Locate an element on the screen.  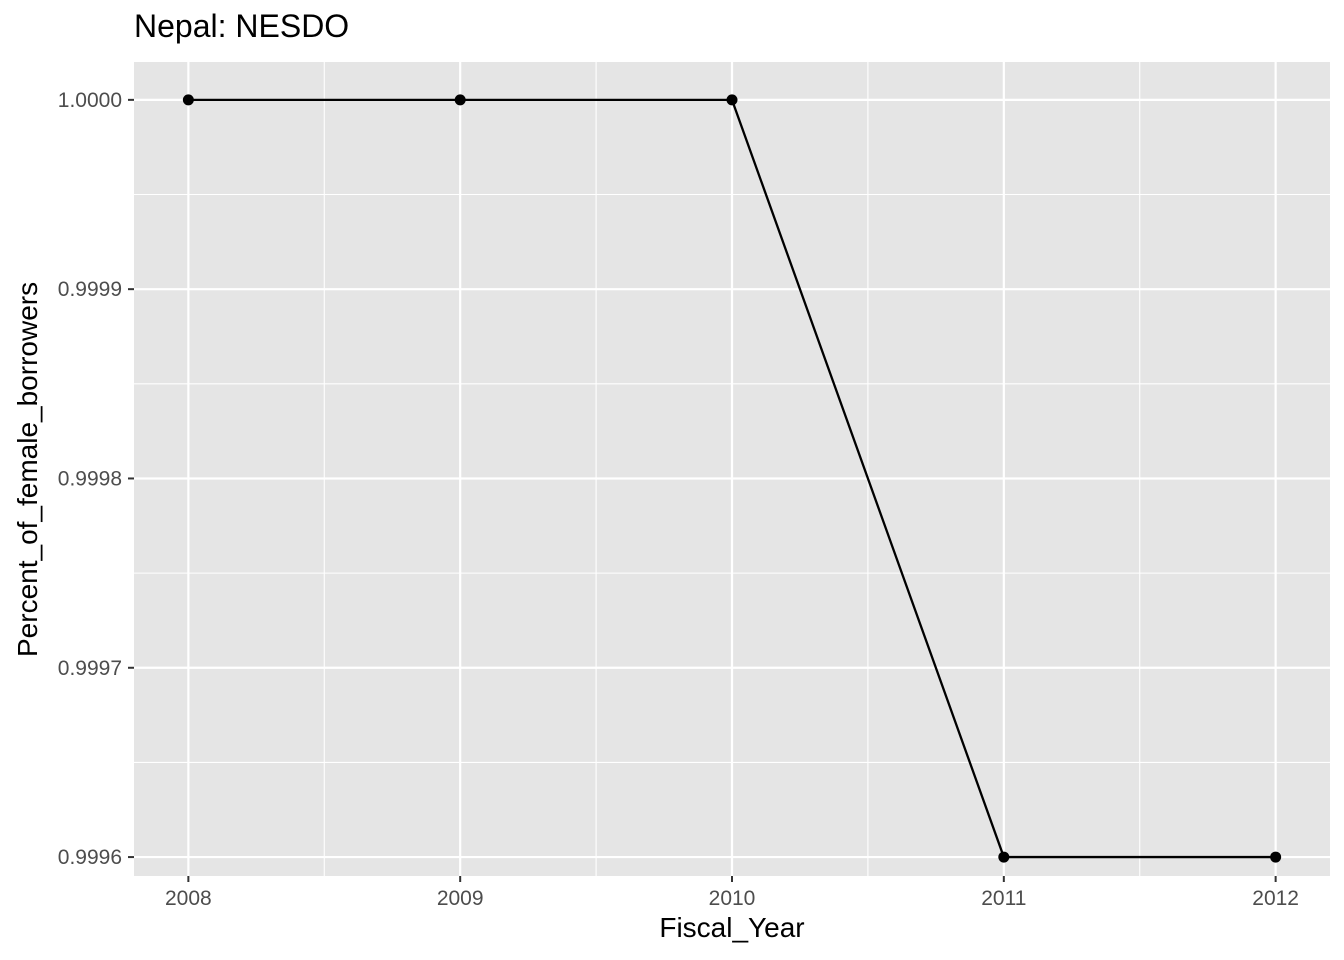
x-tick-label: 2011 is located at coordinates (1003, 898).